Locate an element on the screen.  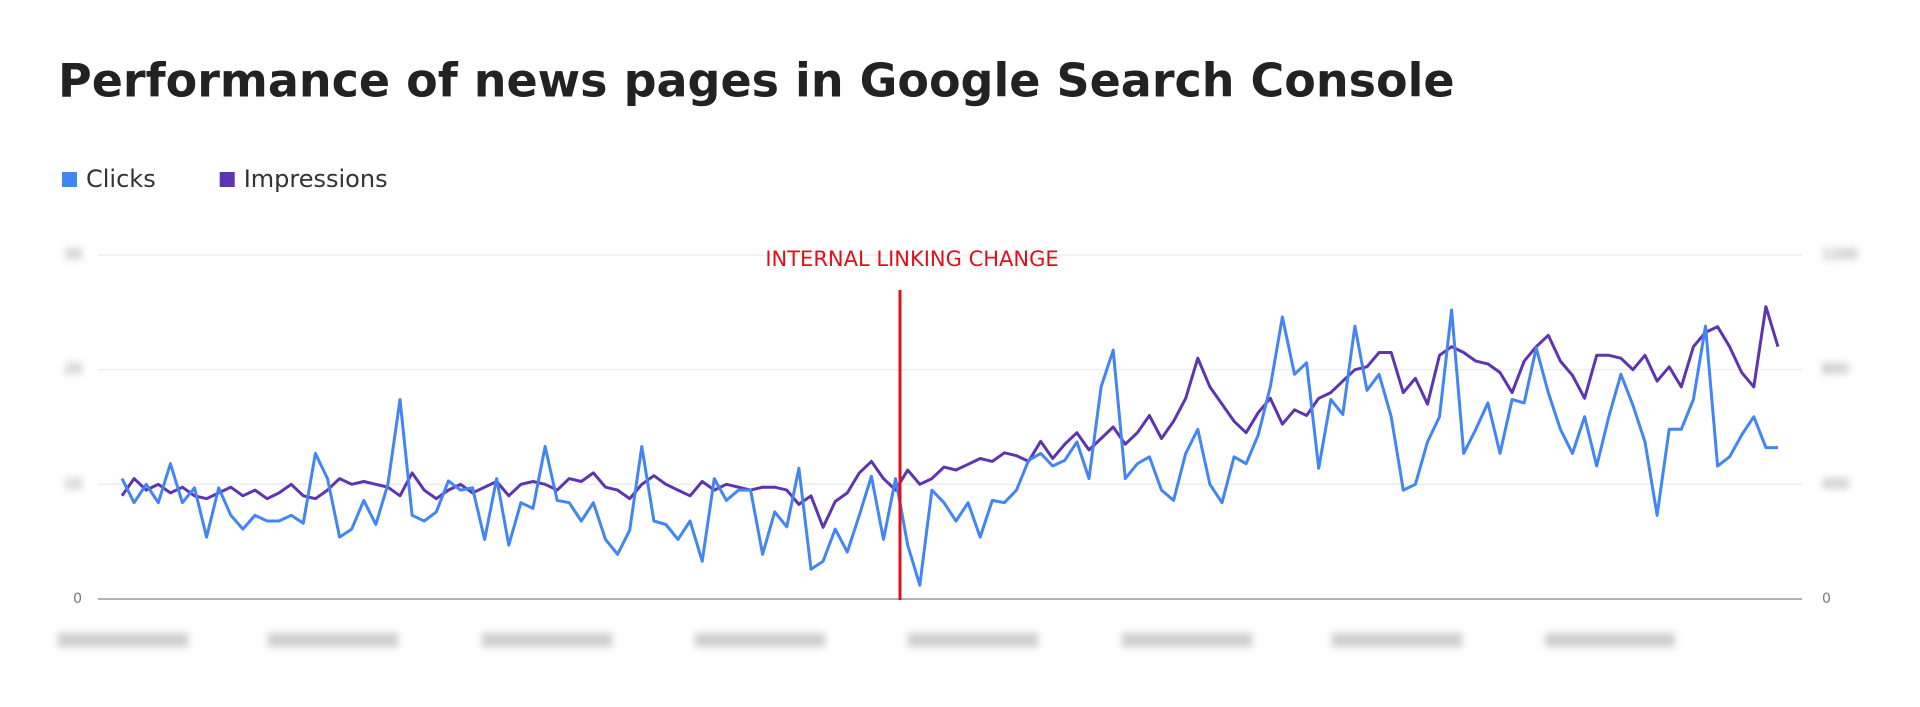
legend-label: Clicks is located at coordinates (121, 179).